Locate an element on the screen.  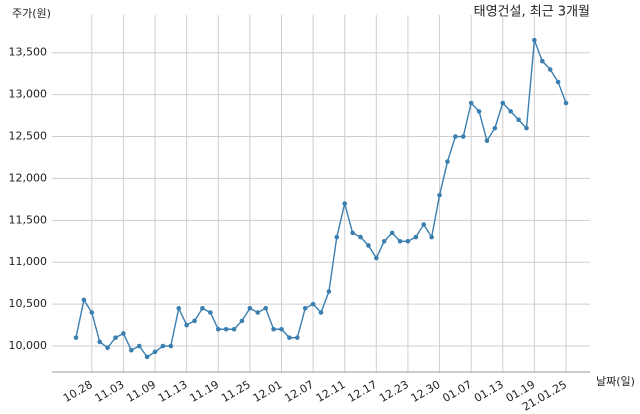
x-tick-label: 01.07 is located at coordinates (457, 391).